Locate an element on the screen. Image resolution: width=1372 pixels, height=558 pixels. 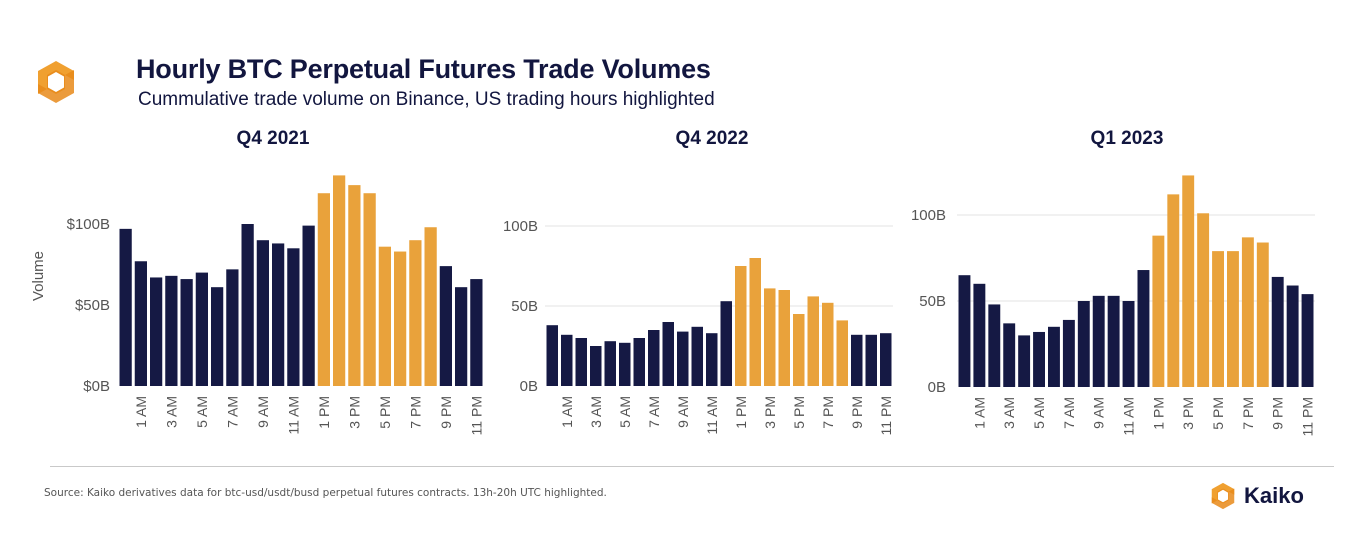
x-tick-label: 5 AM is located at coordinates (1039, 413).